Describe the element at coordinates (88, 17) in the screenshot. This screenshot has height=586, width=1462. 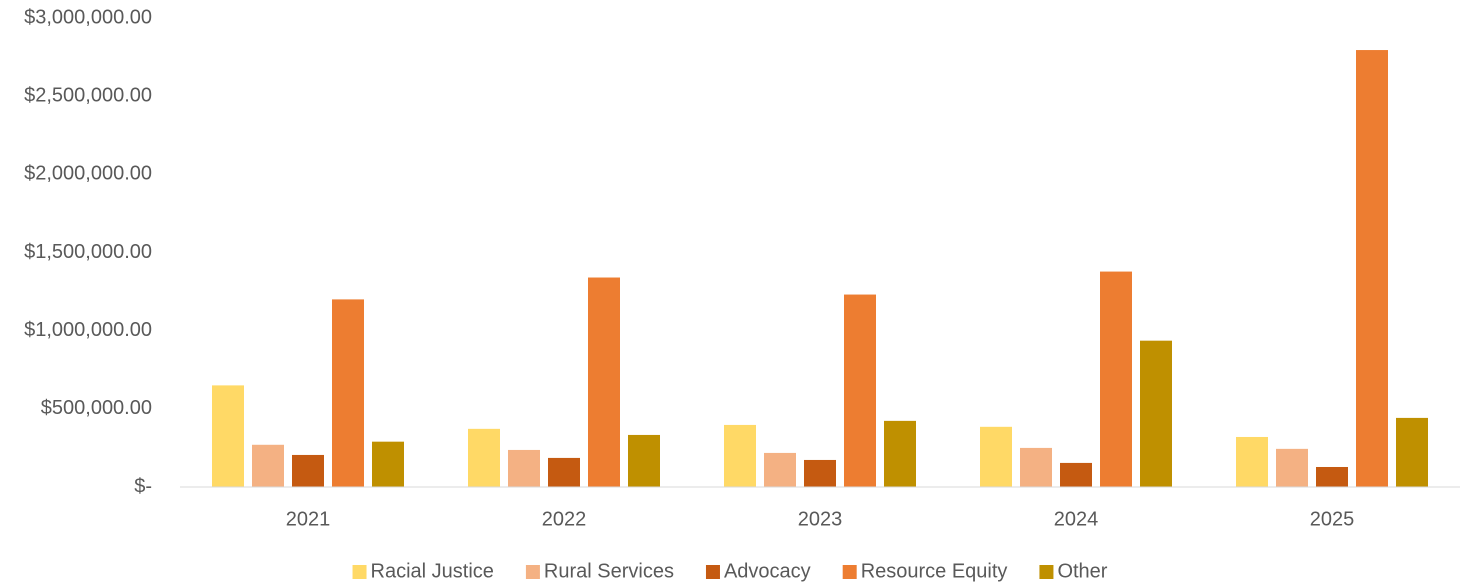
I see `y-tick-label: $3,000,000.00` at that location.